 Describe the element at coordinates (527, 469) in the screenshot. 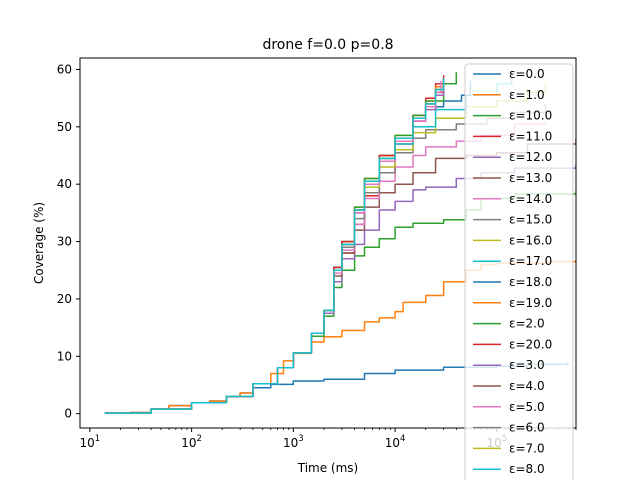

I see `legend-label-19: ε=8.0` at that location.